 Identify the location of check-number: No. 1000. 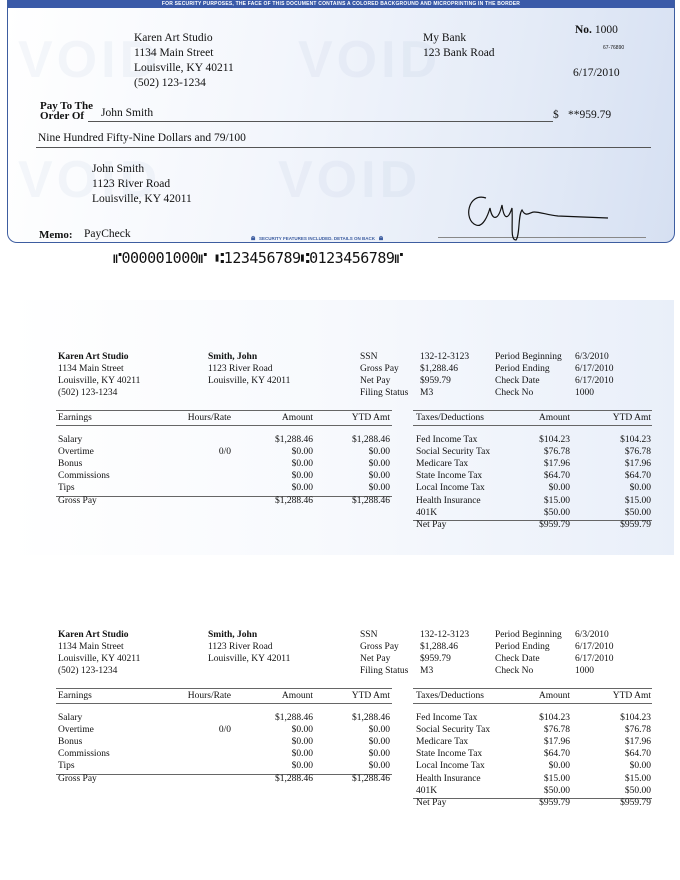
(596, 30).